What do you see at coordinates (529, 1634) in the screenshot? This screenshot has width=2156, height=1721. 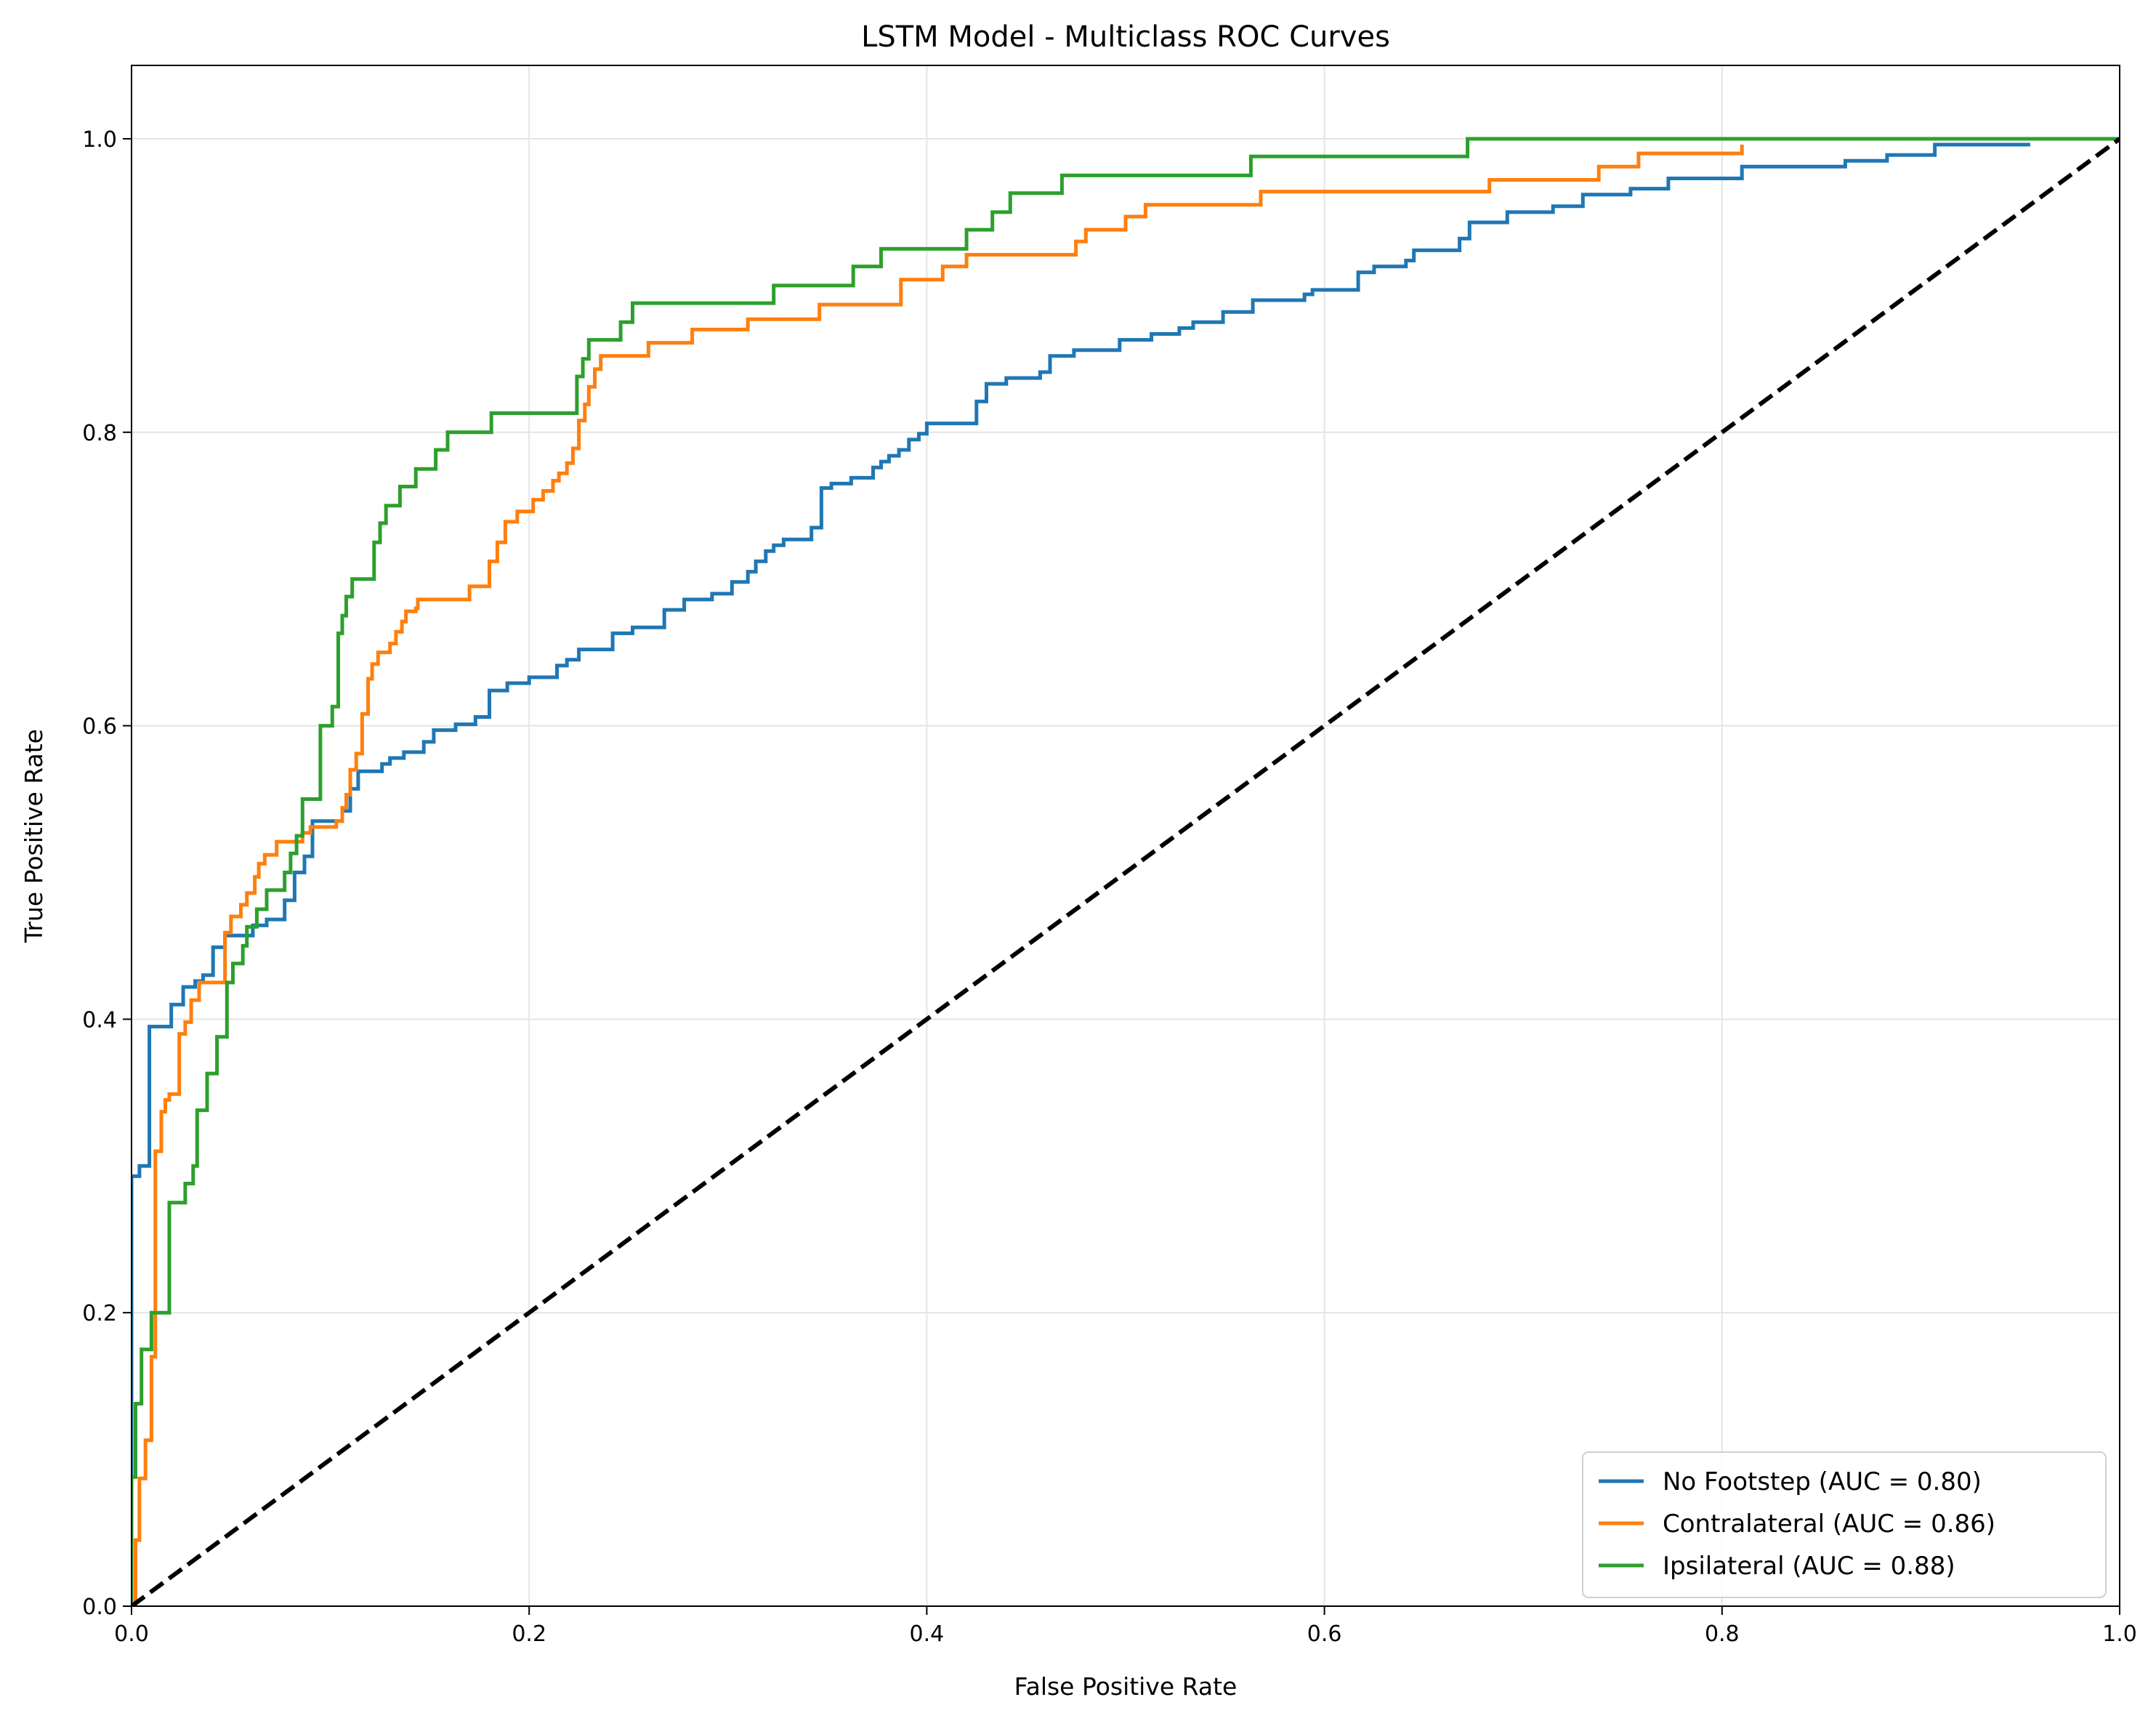 I see `x-tick-label-1: 0.2` at bounding box center [529, 1634].